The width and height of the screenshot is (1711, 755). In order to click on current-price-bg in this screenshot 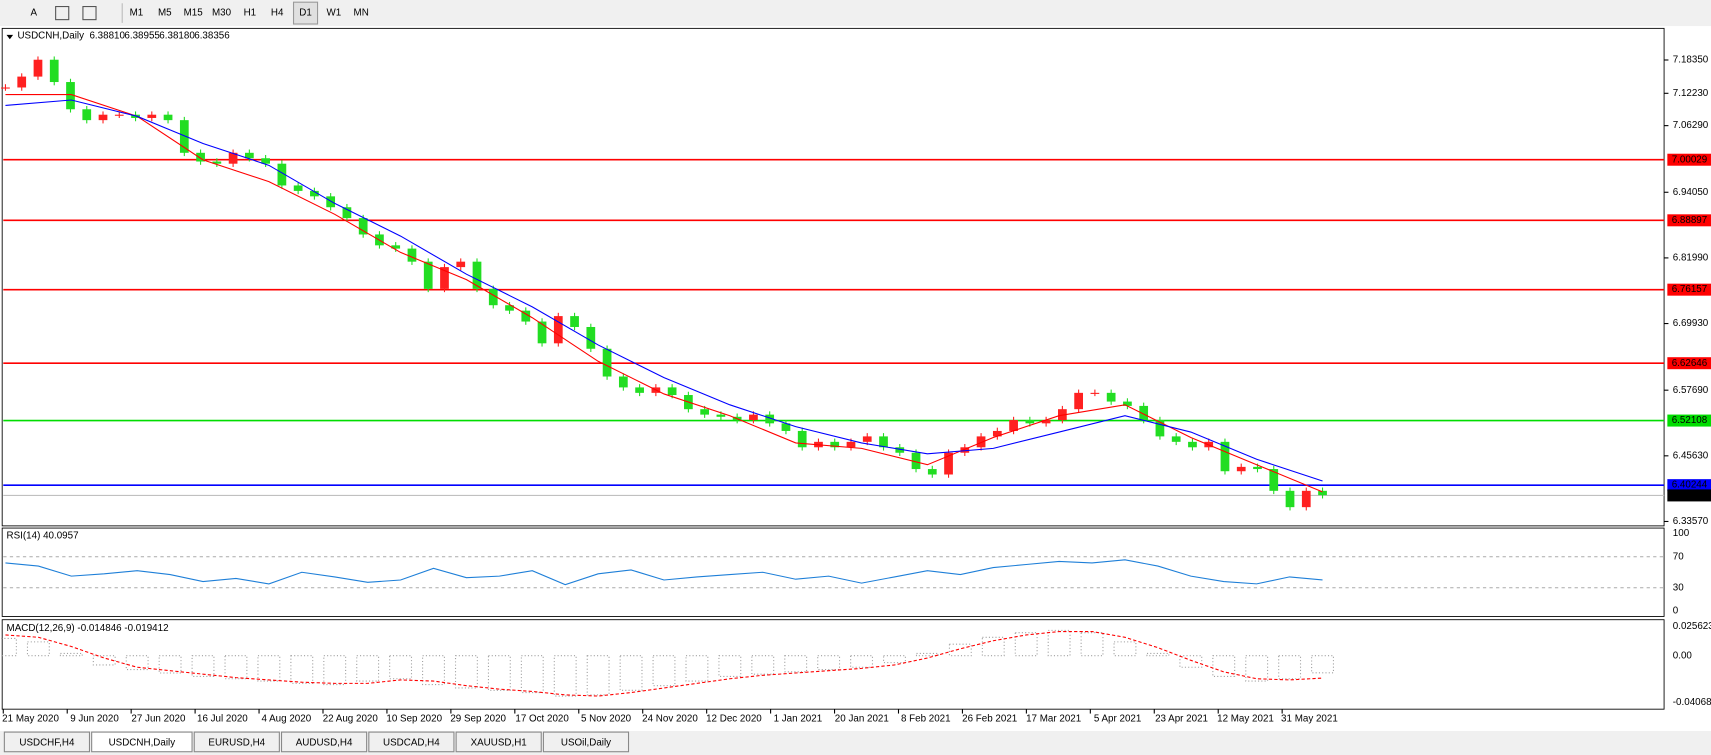, I will do `click(1689, 495)`.